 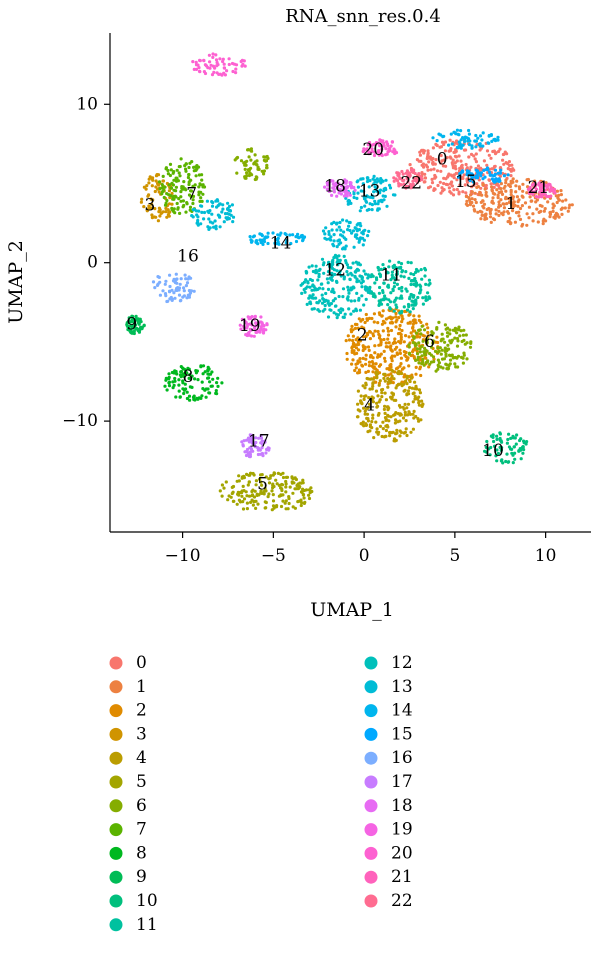 What do you see at coordinates (141, 734) in the screenshot?
I see `legend-label: 3` at bounding box center [141, 734].